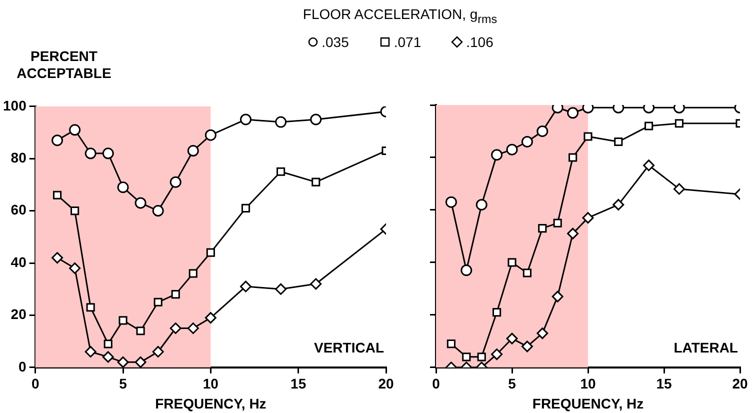 This screenshot has height=413, width=754. Describe the element at coordinates (335, 42) in the screenshot. I see `legend-label: .035` at that location.